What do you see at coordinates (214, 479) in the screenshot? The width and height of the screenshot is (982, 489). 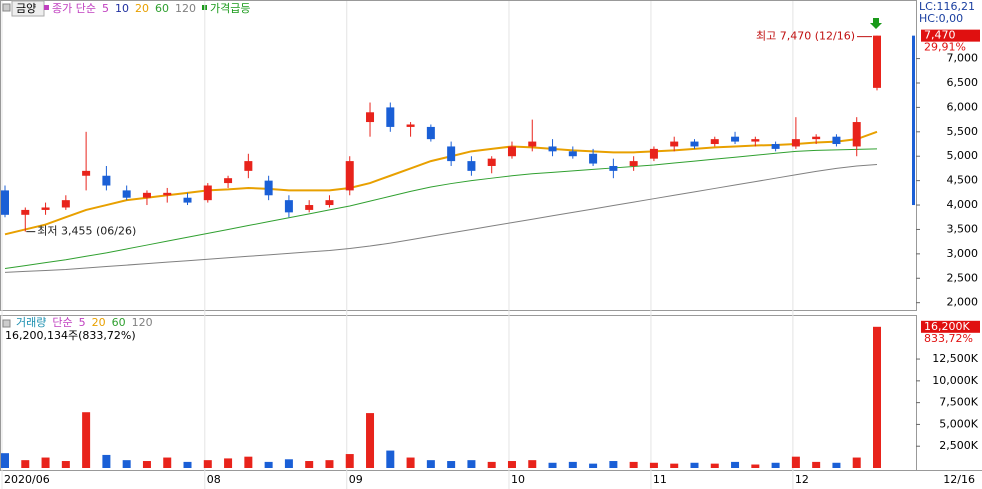 I see `x-tick-label: 08` at bounding box center [214, 479].